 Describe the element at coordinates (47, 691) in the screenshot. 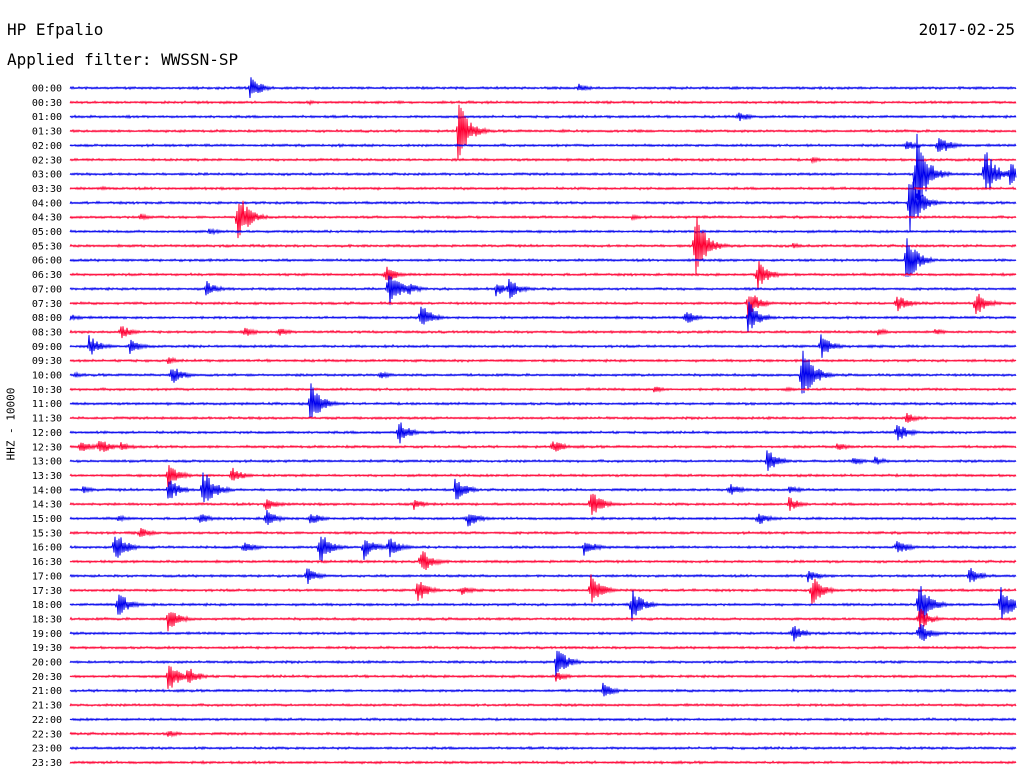

I see `row-time-label: 21:00` at that location.